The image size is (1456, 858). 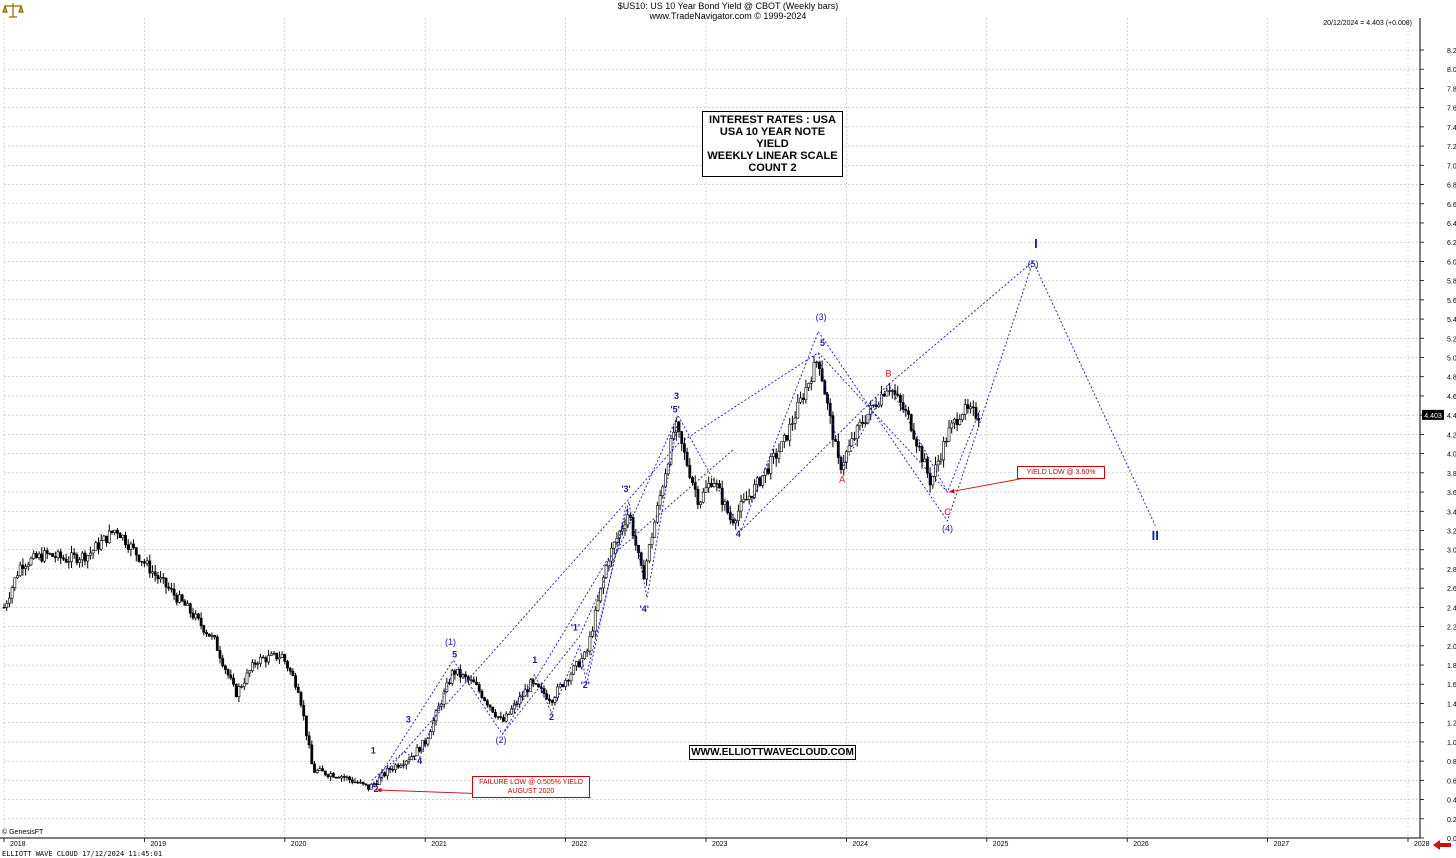 I want to click on y-tick-label: 5.400, so click(x=1451, y=320).